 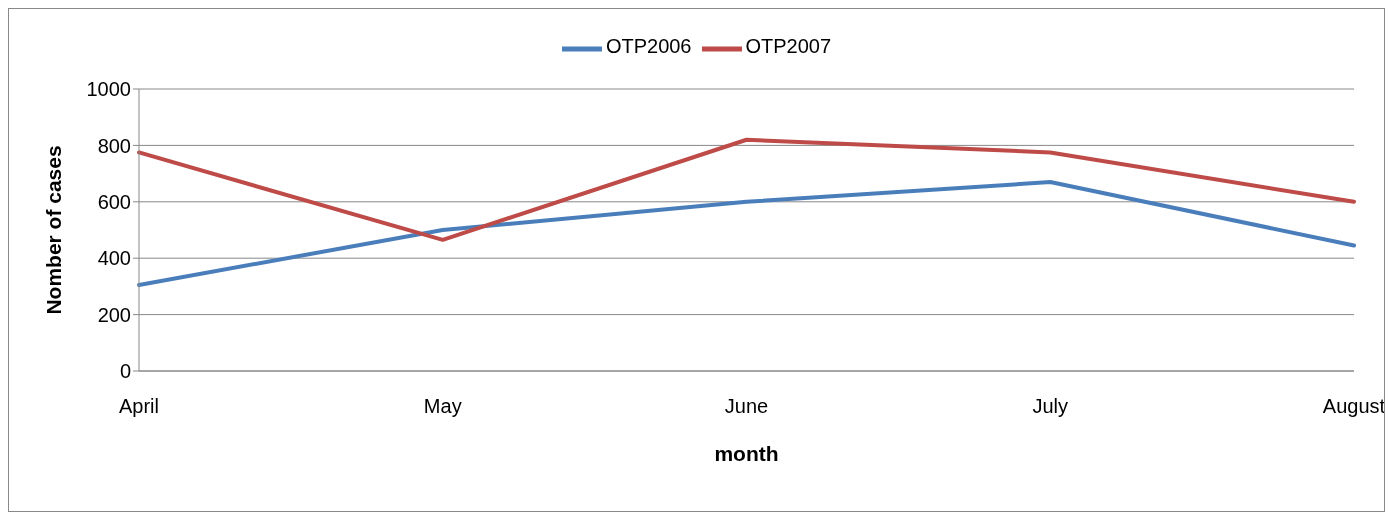 I want to click on legend-label: OTP2007, so click(x=788, y=46).